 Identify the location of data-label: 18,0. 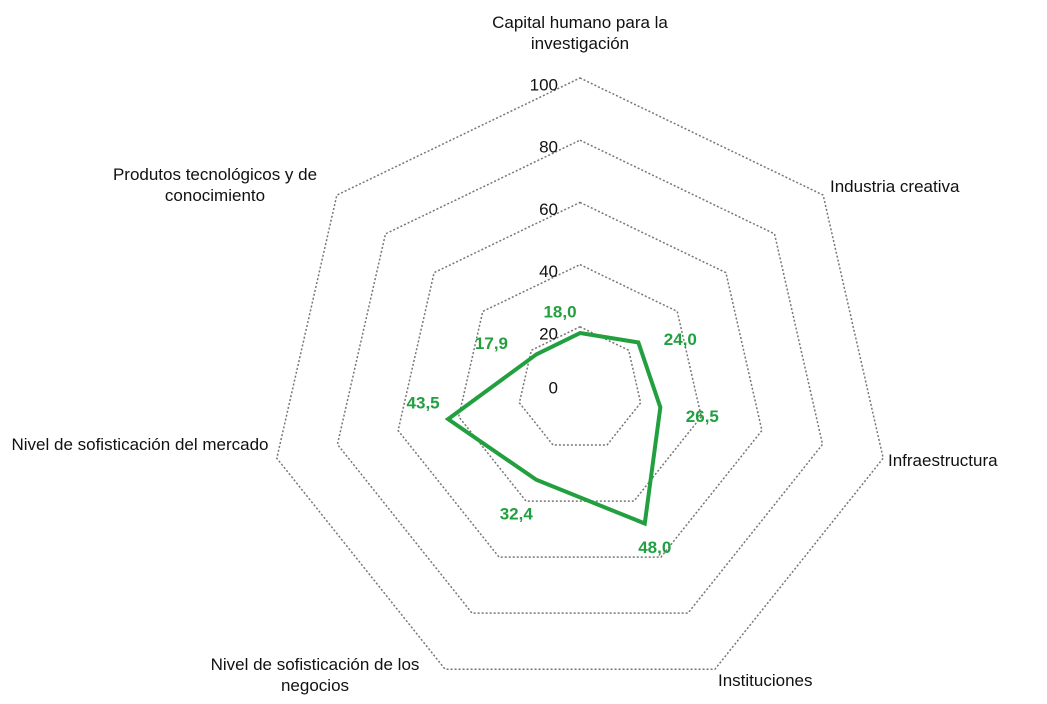
(559, 312).